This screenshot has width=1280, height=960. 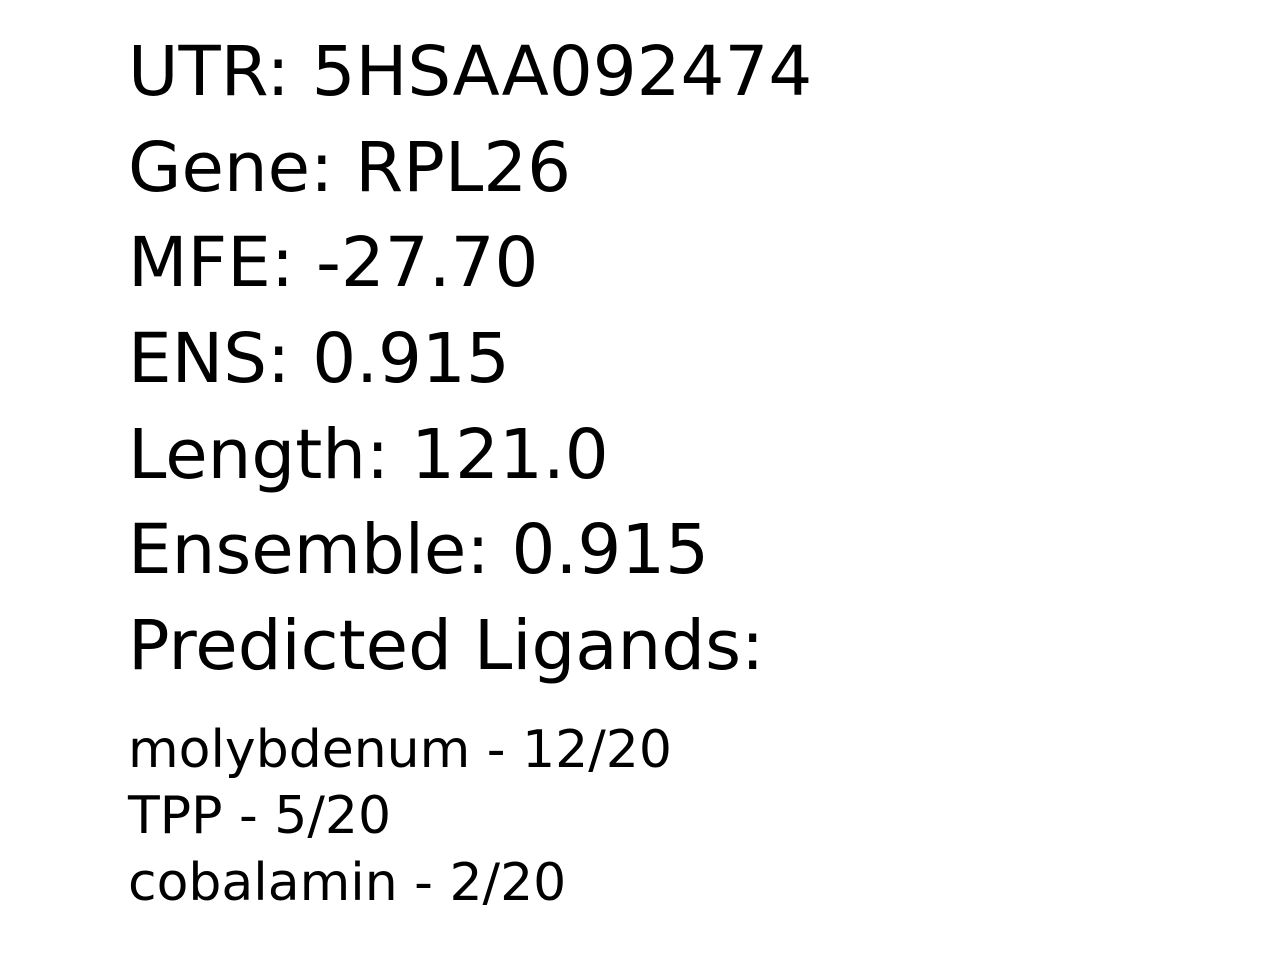 What do you see at coordinates (470, 72) in the screenshot?
I see `utr-id-line: UTR: 5HSAA092474` at bounding box center [470, 72].